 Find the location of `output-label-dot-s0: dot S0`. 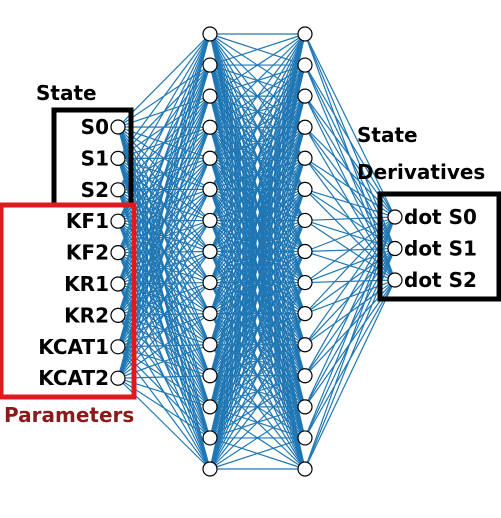

output-label-dot-s0: dot S0 is located at coordinates (440, 217).